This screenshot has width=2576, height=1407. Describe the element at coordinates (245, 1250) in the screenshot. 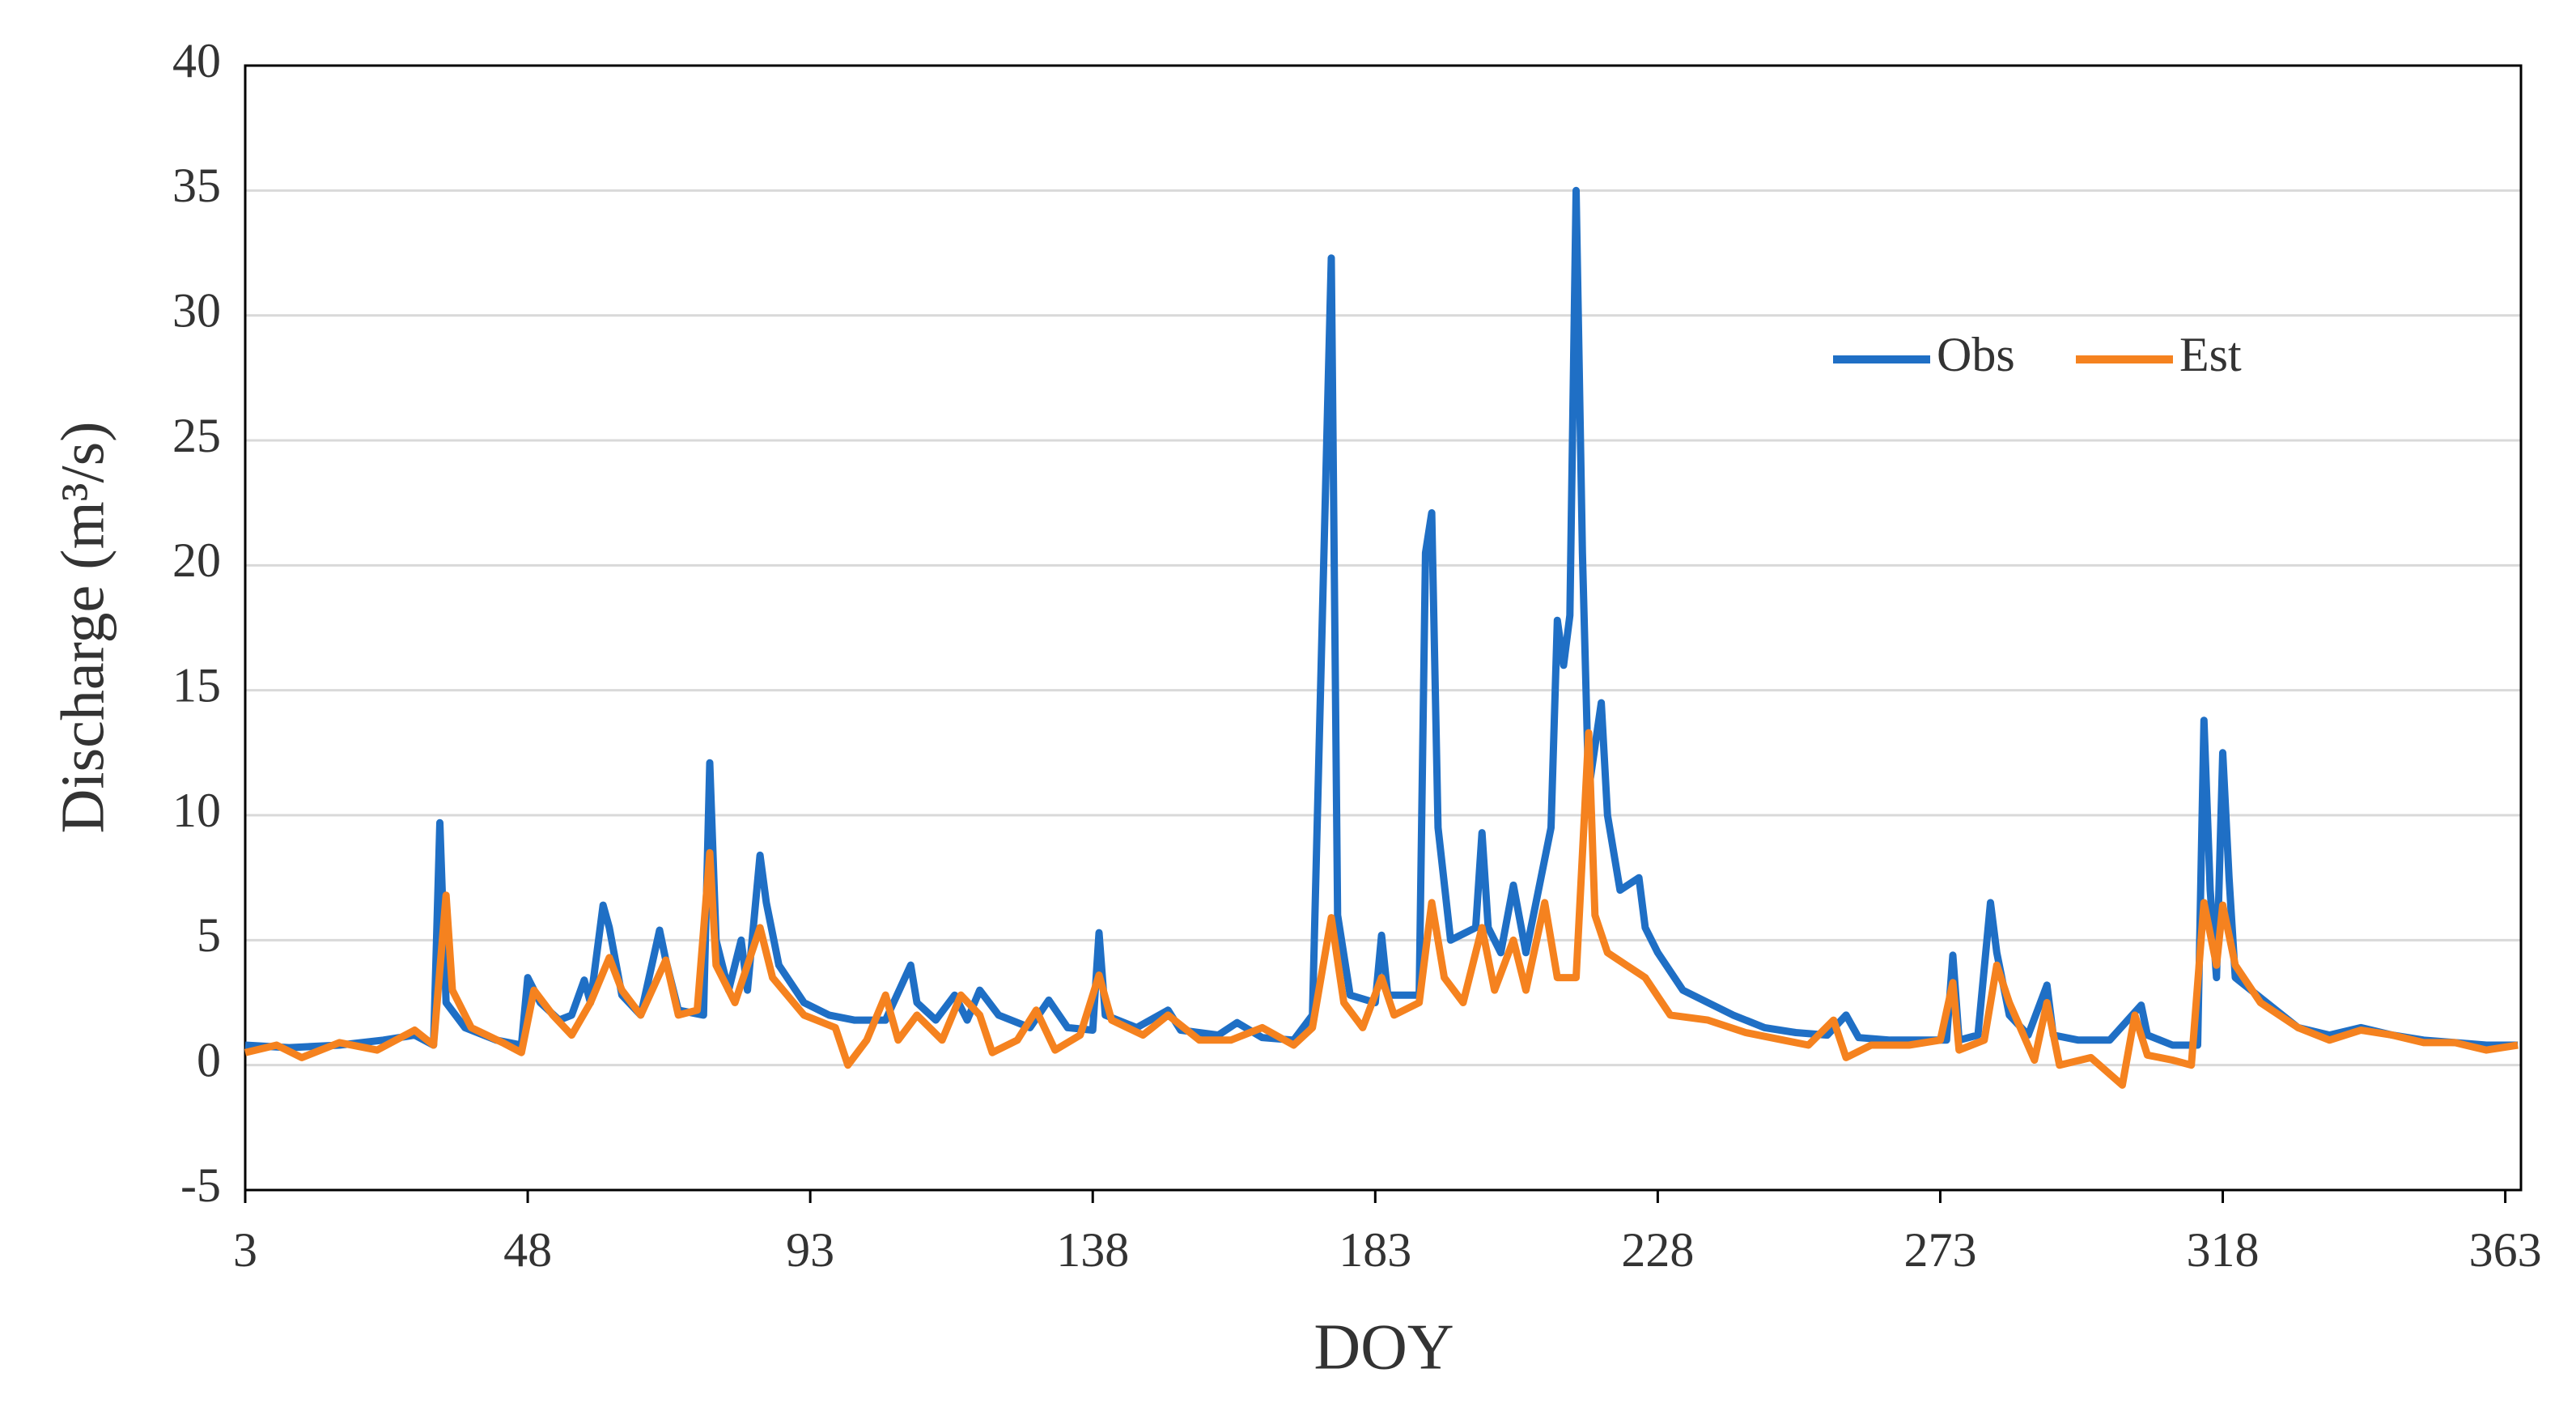

I see `x-tick-label: 3` at that location.